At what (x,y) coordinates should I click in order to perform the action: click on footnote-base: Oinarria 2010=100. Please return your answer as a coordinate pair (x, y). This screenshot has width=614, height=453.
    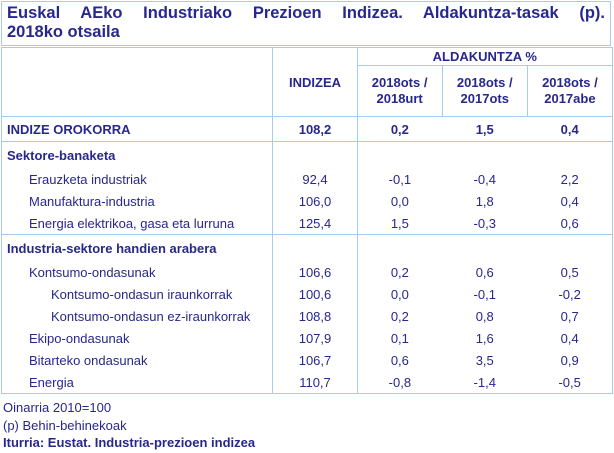
    Looking at the image, I should click on (57, 407).